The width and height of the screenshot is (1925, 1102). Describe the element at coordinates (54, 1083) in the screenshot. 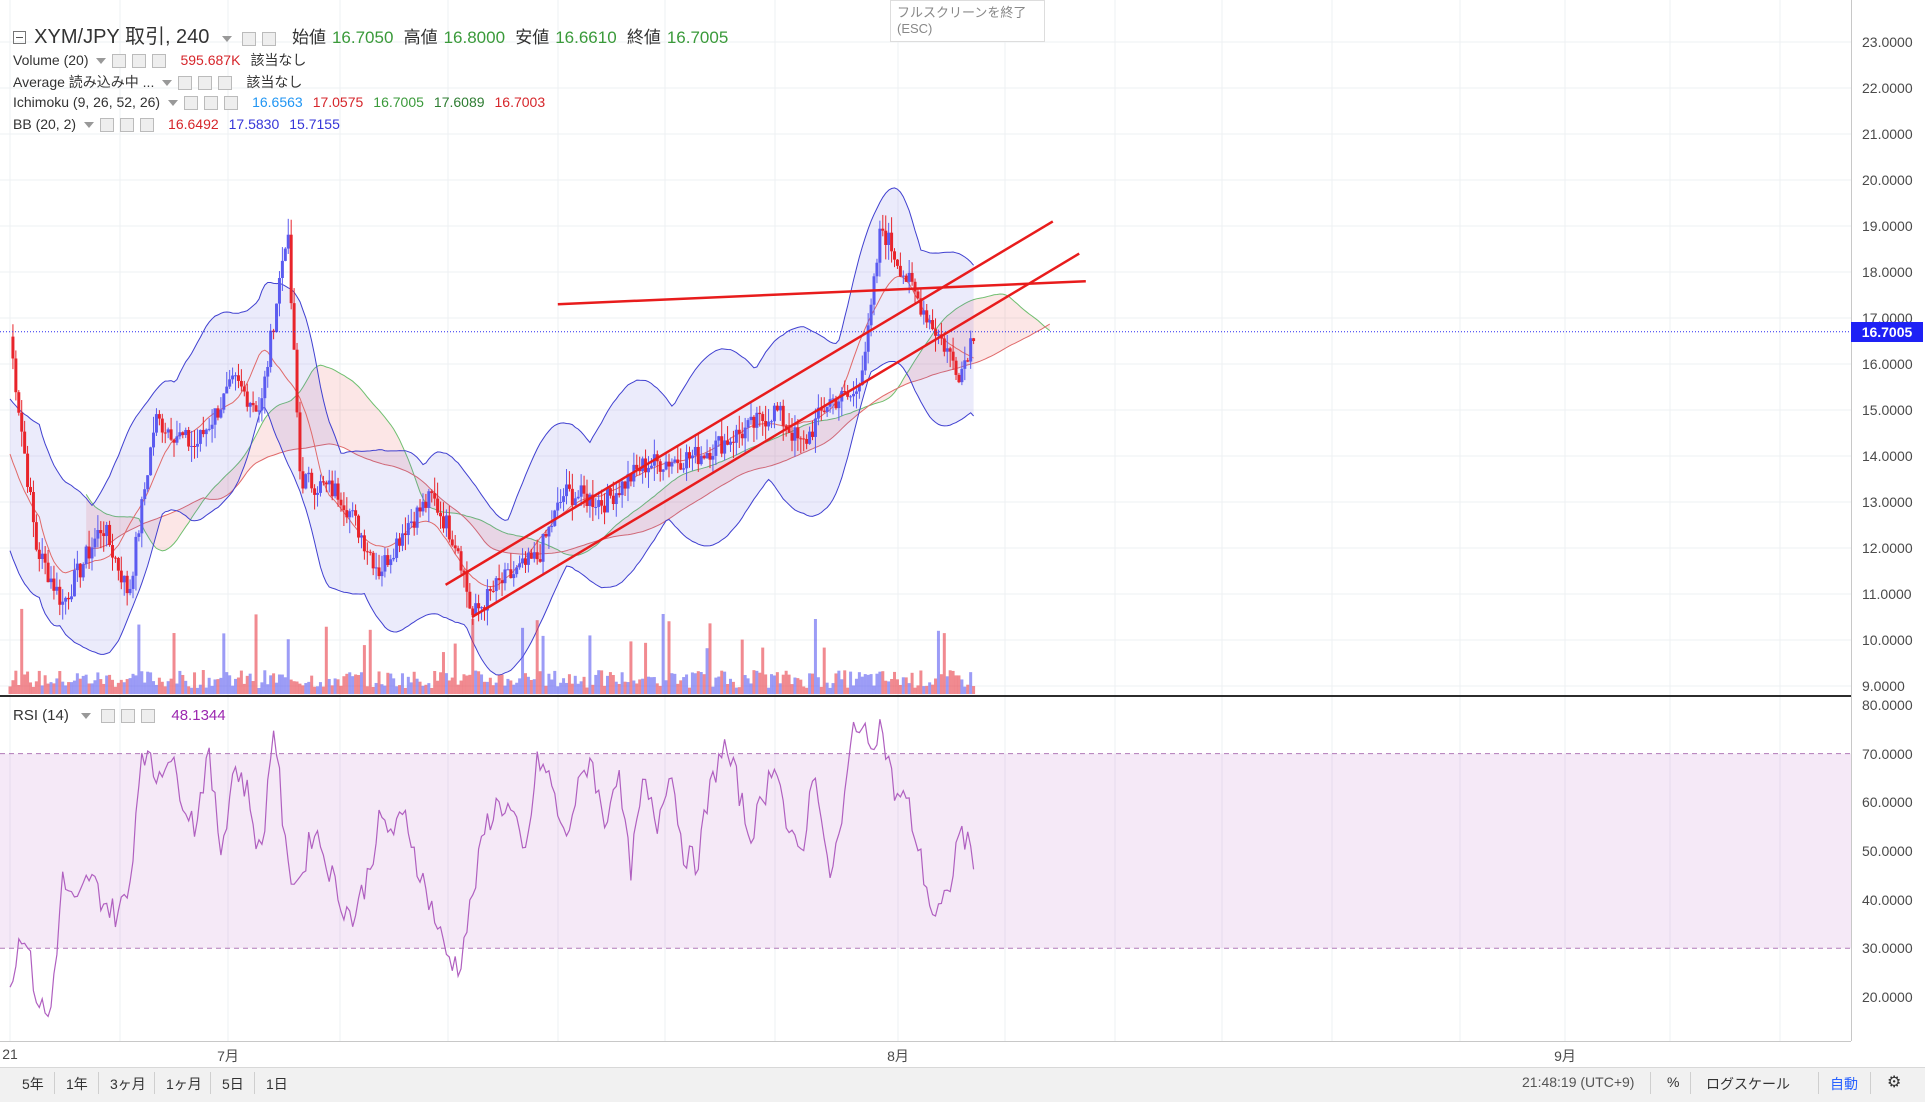

I see `divider` at that location.